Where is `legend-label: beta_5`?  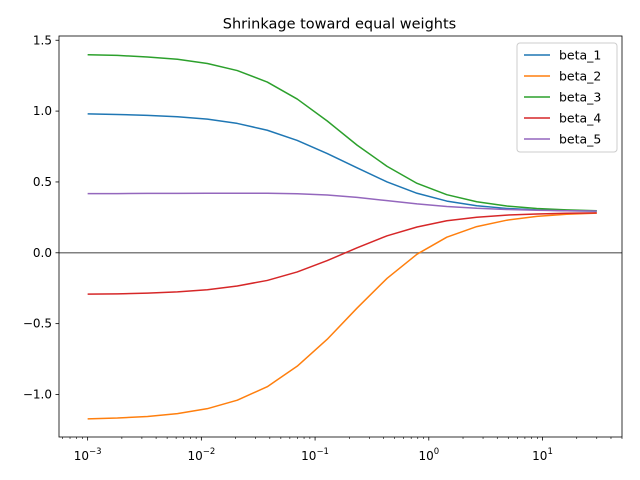
legend-label: beta_5 is located at coordinates (580, 139).